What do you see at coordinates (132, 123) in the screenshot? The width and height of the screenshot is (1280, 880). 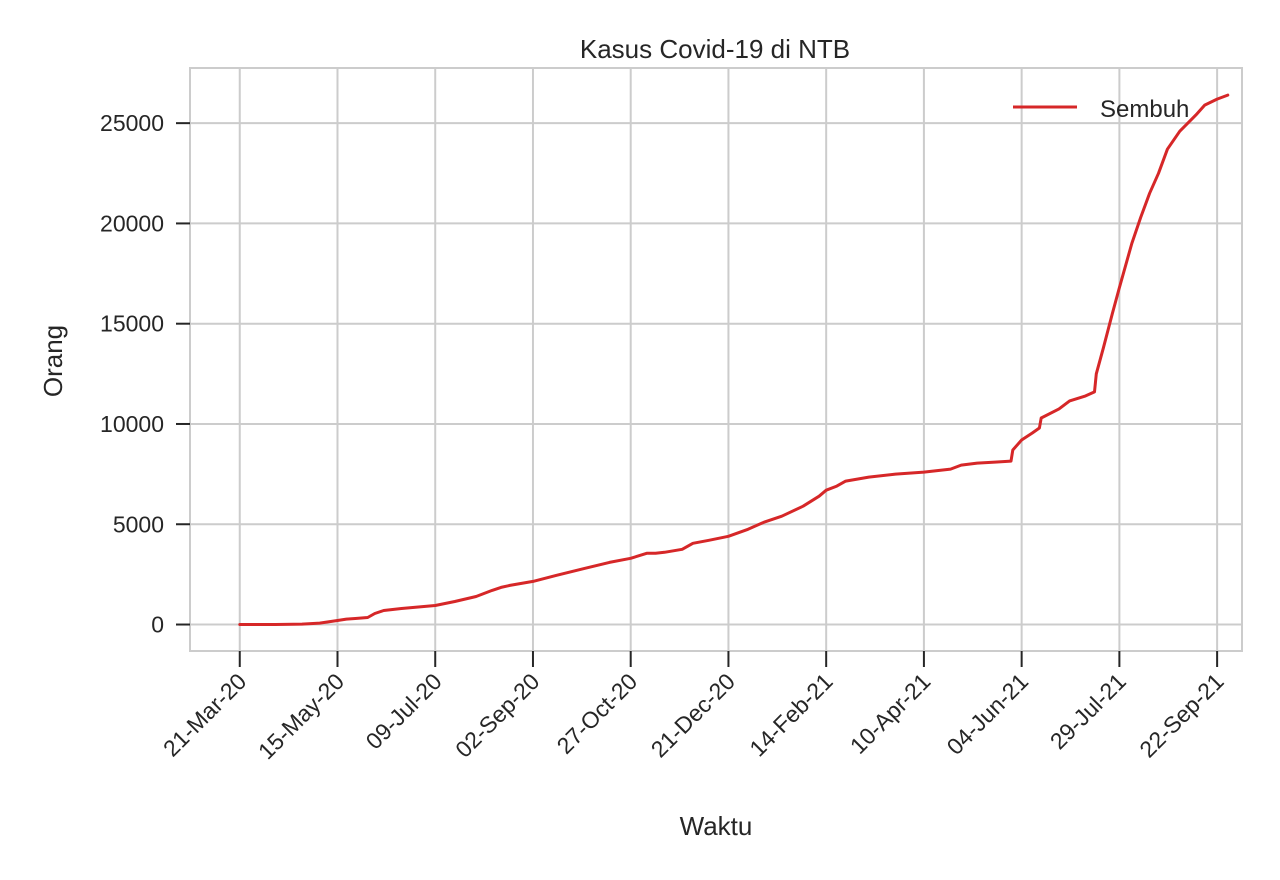 I see `y-tick-label: 25000` at bounding box center [132, 123].